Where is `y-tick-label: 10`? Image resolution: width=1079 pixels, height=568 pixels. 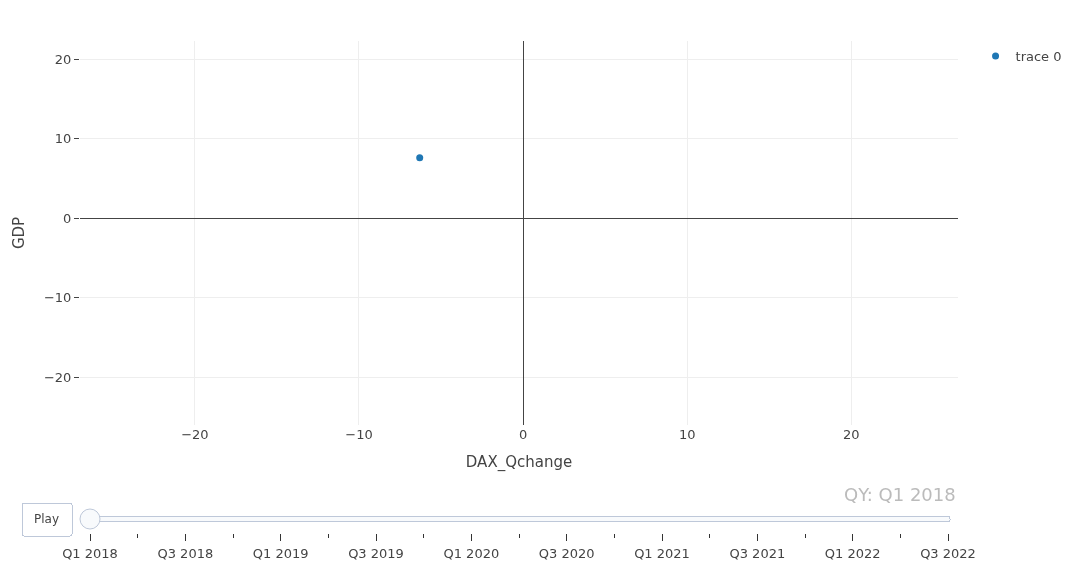 y-tick-label: 10 is located at coordinates (63, 139).